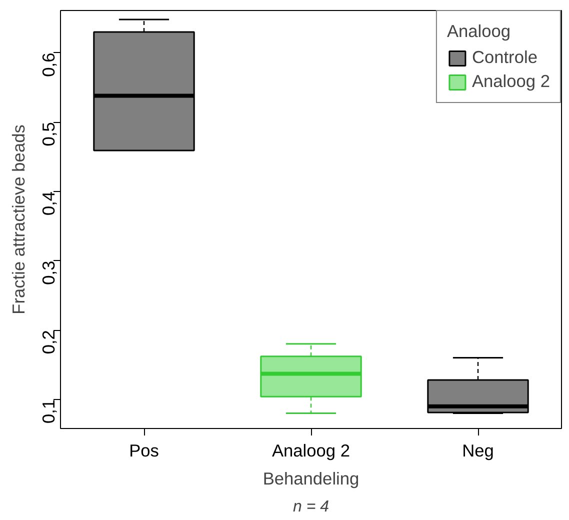  What do you see at coordinates (478, 450) in the screenshot?
I see `x-tick-label: Neg` at bounding box center [478, 450].